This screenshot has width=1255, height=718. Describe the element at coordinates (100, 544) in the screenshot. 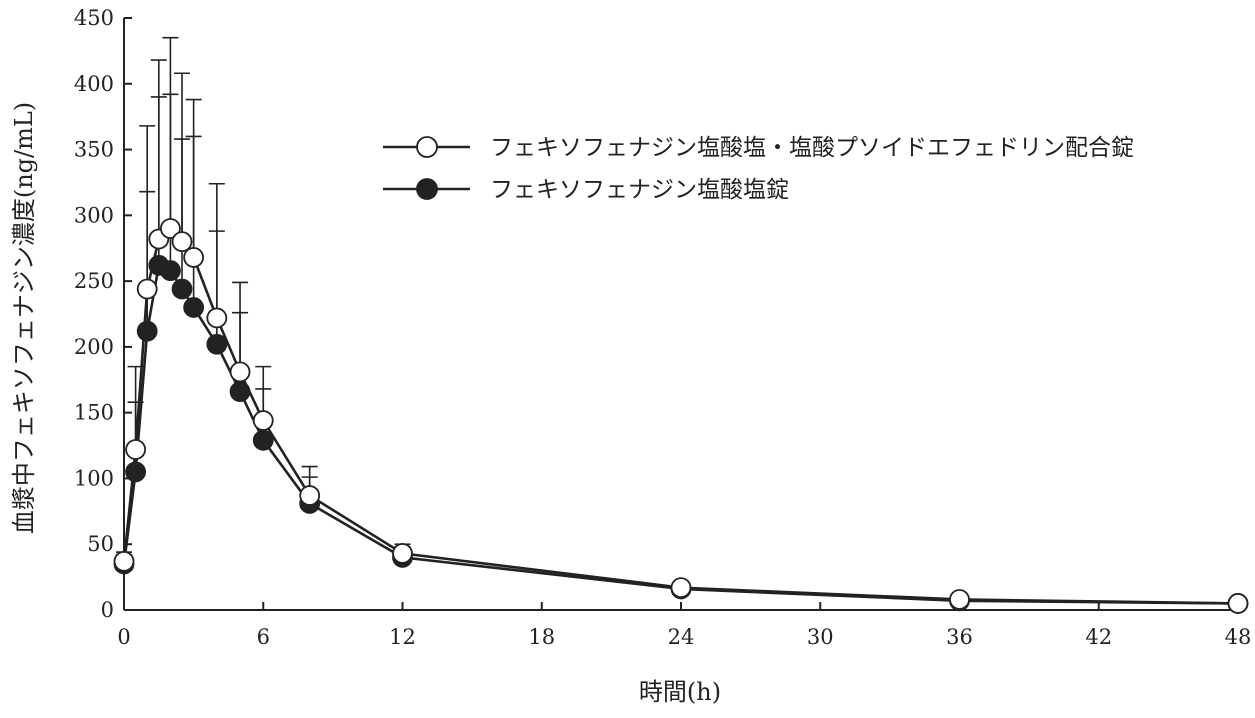

I see `y-tick-label: 50` at that location.